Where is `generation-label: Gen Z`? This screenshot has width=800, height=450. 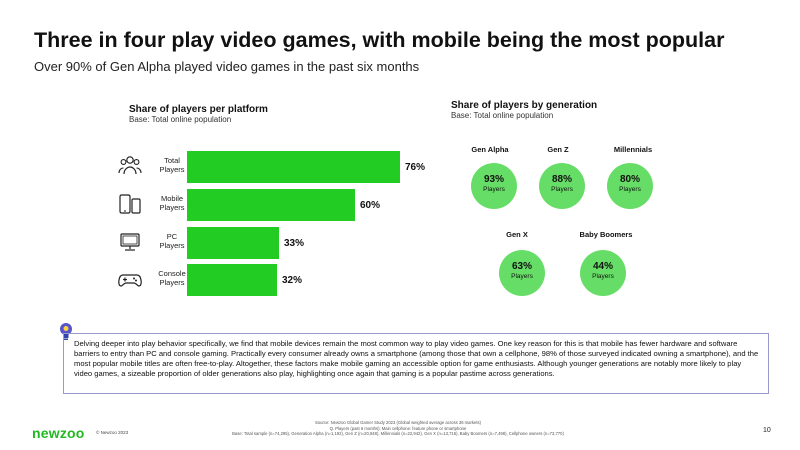 generation-label: Gen Z is located at coordinates (558, 149).